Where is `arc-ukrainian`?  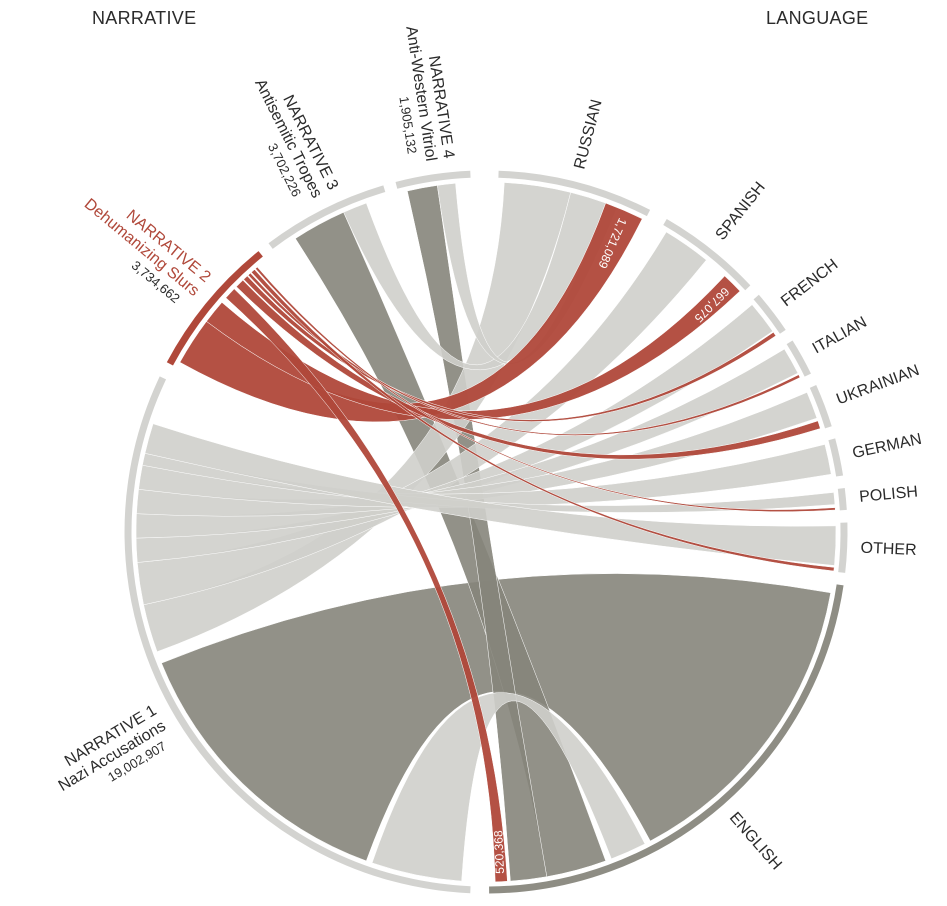
arc-ukrainian is located at coordinates (820, 406).